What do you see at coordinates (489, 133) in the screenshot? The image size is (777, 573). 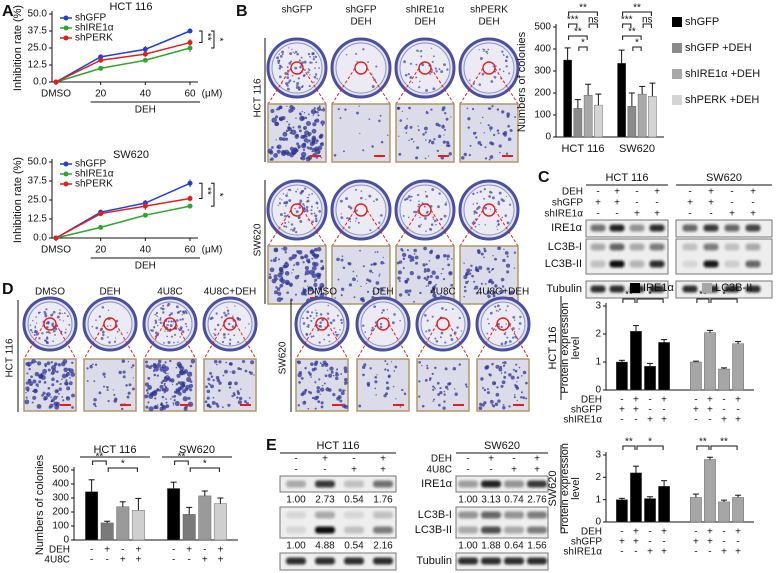 I see `zoom-frame` at bounding box center [489, 133].